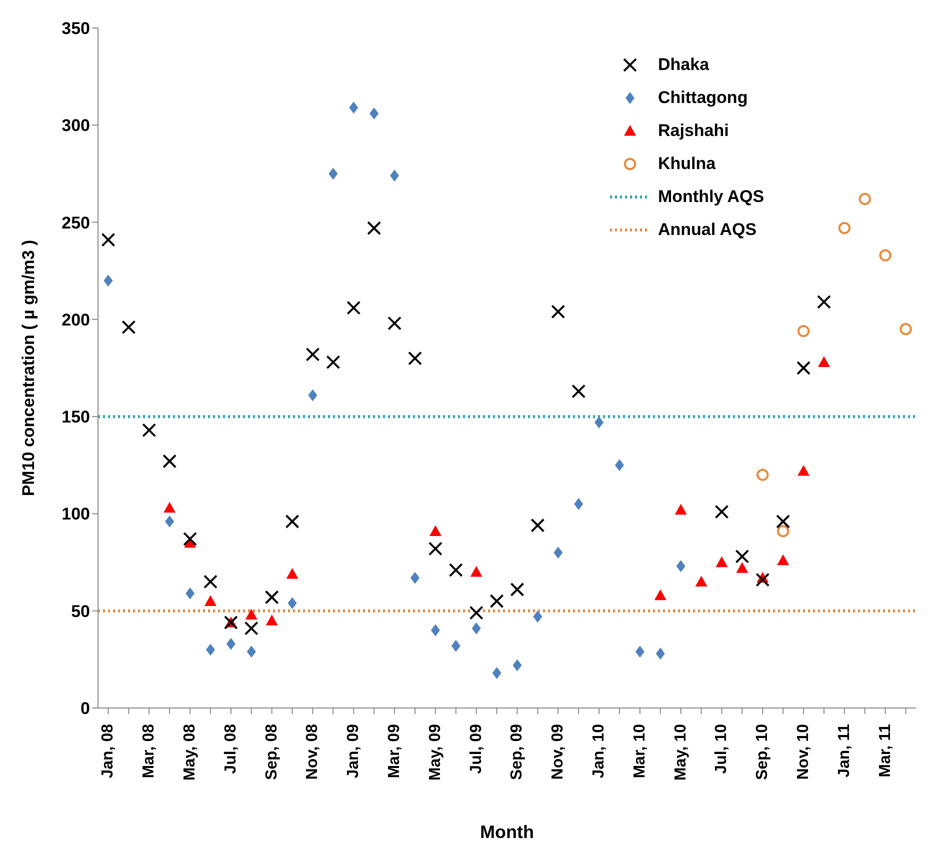 The height and width of the screenshot is (859, 930). Describe the element at coordinates (395, 751) in the screenshot. I see `x-tick-label: Mar, 09` at that location.